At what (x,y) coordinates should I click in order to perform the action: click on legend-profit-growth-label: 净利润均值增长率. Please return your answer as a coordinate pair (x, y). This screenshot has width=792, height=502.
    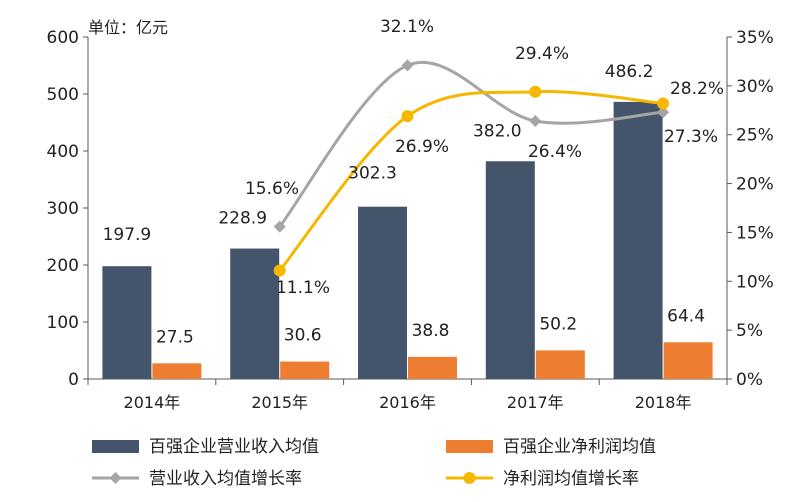
    Looking at the image, I should click on (571, 479).